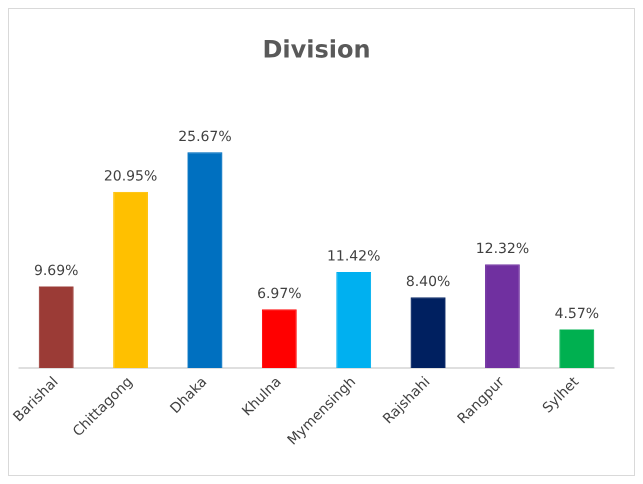 The height and width of the screenshot is (484, 643). Describe the element at coordinates (428, 282) in the screenshot. I see `data-label: 8.40%` at that location.